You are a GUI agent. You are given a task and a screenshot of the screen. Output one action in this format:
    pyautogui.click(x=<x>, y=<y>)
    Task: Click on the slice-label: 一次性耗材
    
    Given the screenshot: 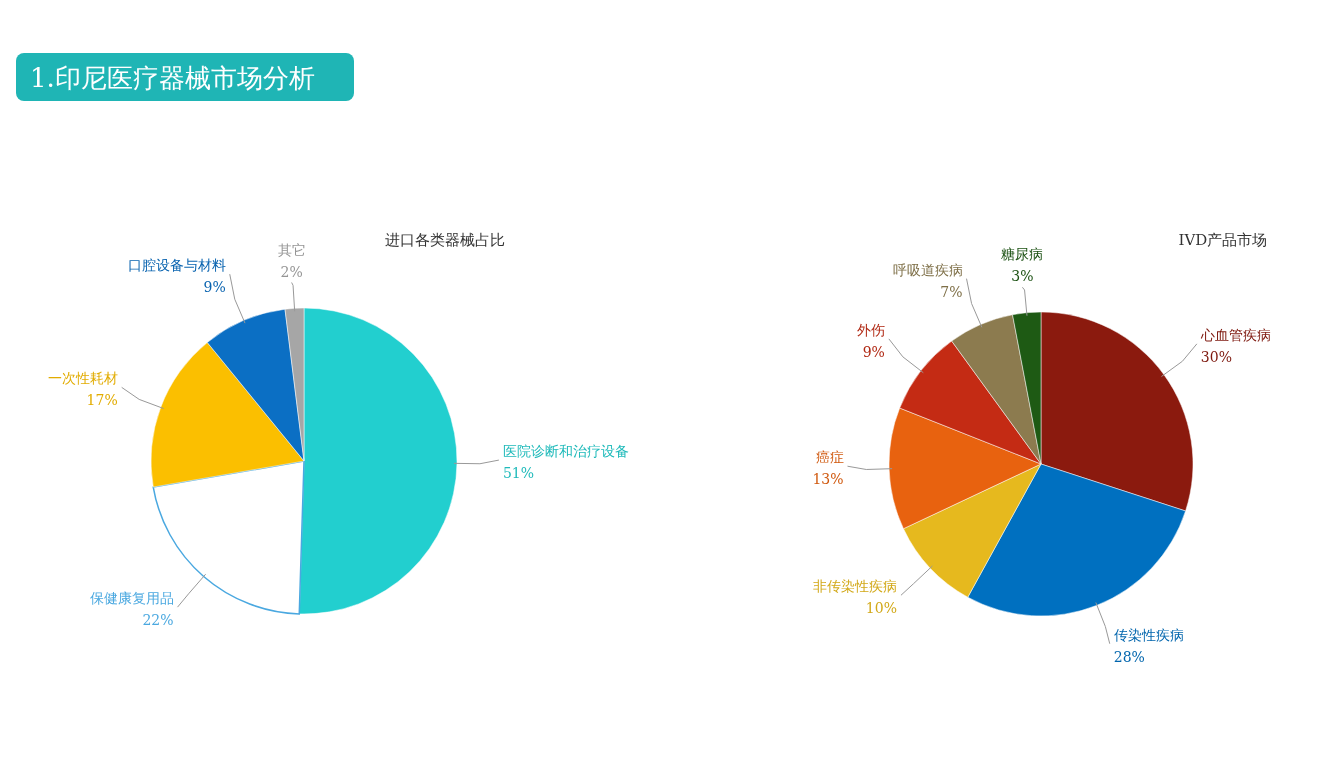 What is the action you would take?
    pyautogui.click(x=82, y=378)
    